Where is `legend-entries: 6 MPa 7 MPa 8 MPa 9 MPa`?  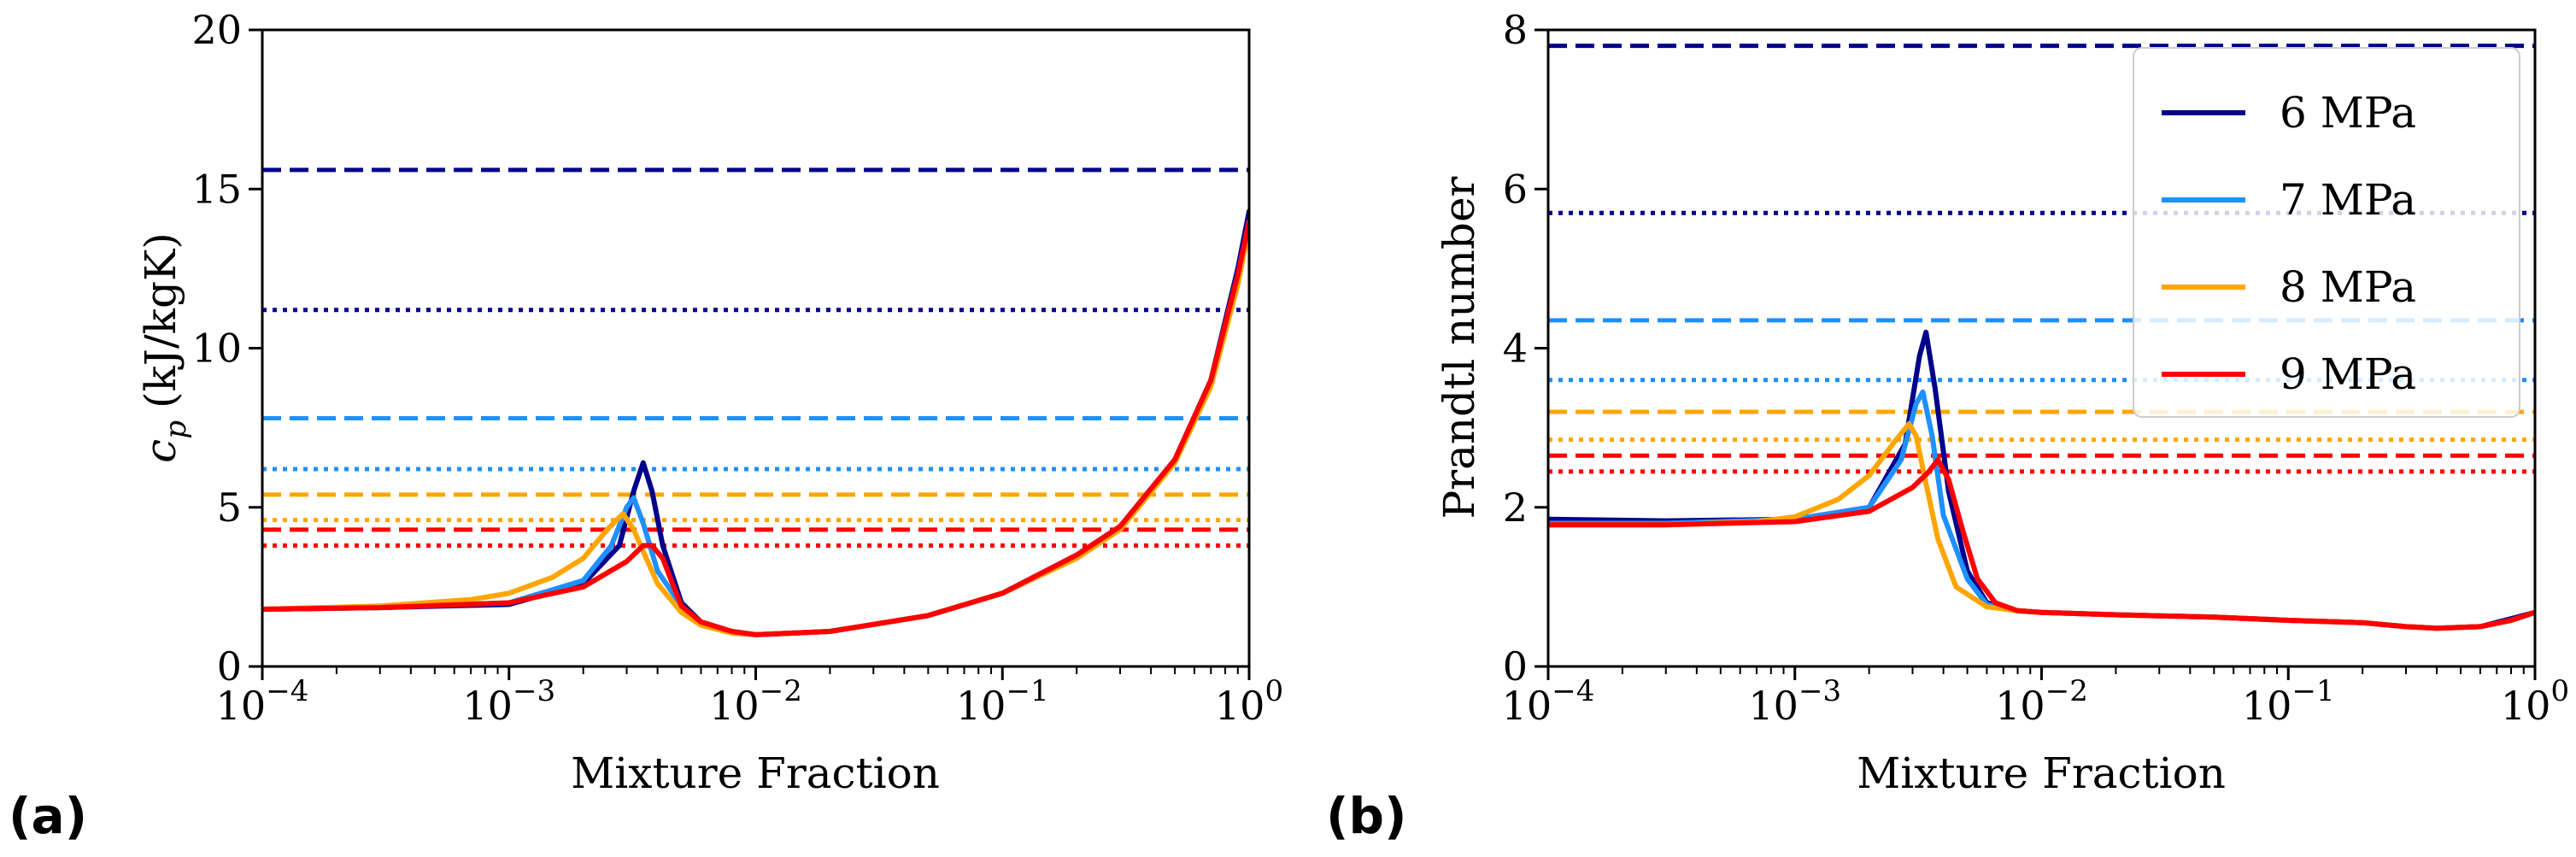 legend-entries: 6 MPa 7 MPa 8 MPa 9 MPa is located at coordinates (2289, 243).